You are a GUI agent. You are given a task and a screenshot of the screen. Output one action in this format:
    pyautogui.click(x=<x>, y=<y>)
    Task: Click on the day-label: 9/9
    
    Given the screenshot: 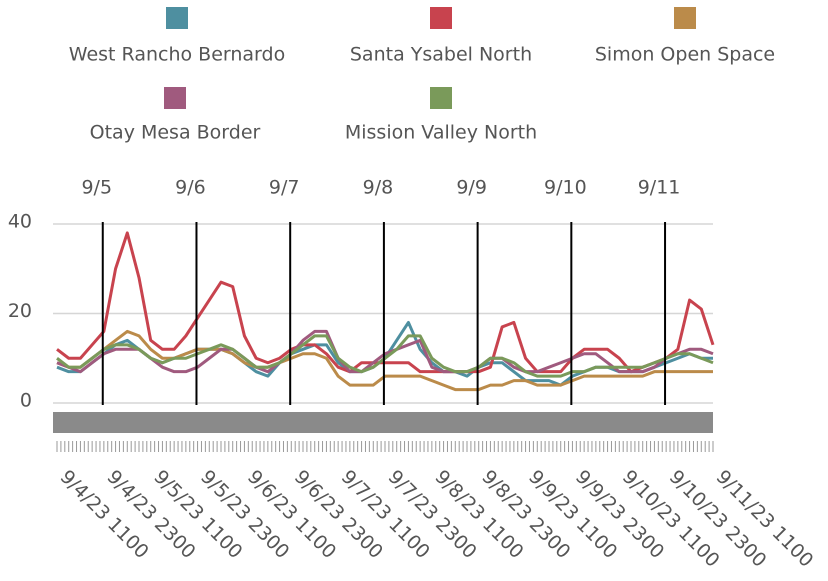 What is the action you would take?
    pyautogui.click(x=471, y=188)
    